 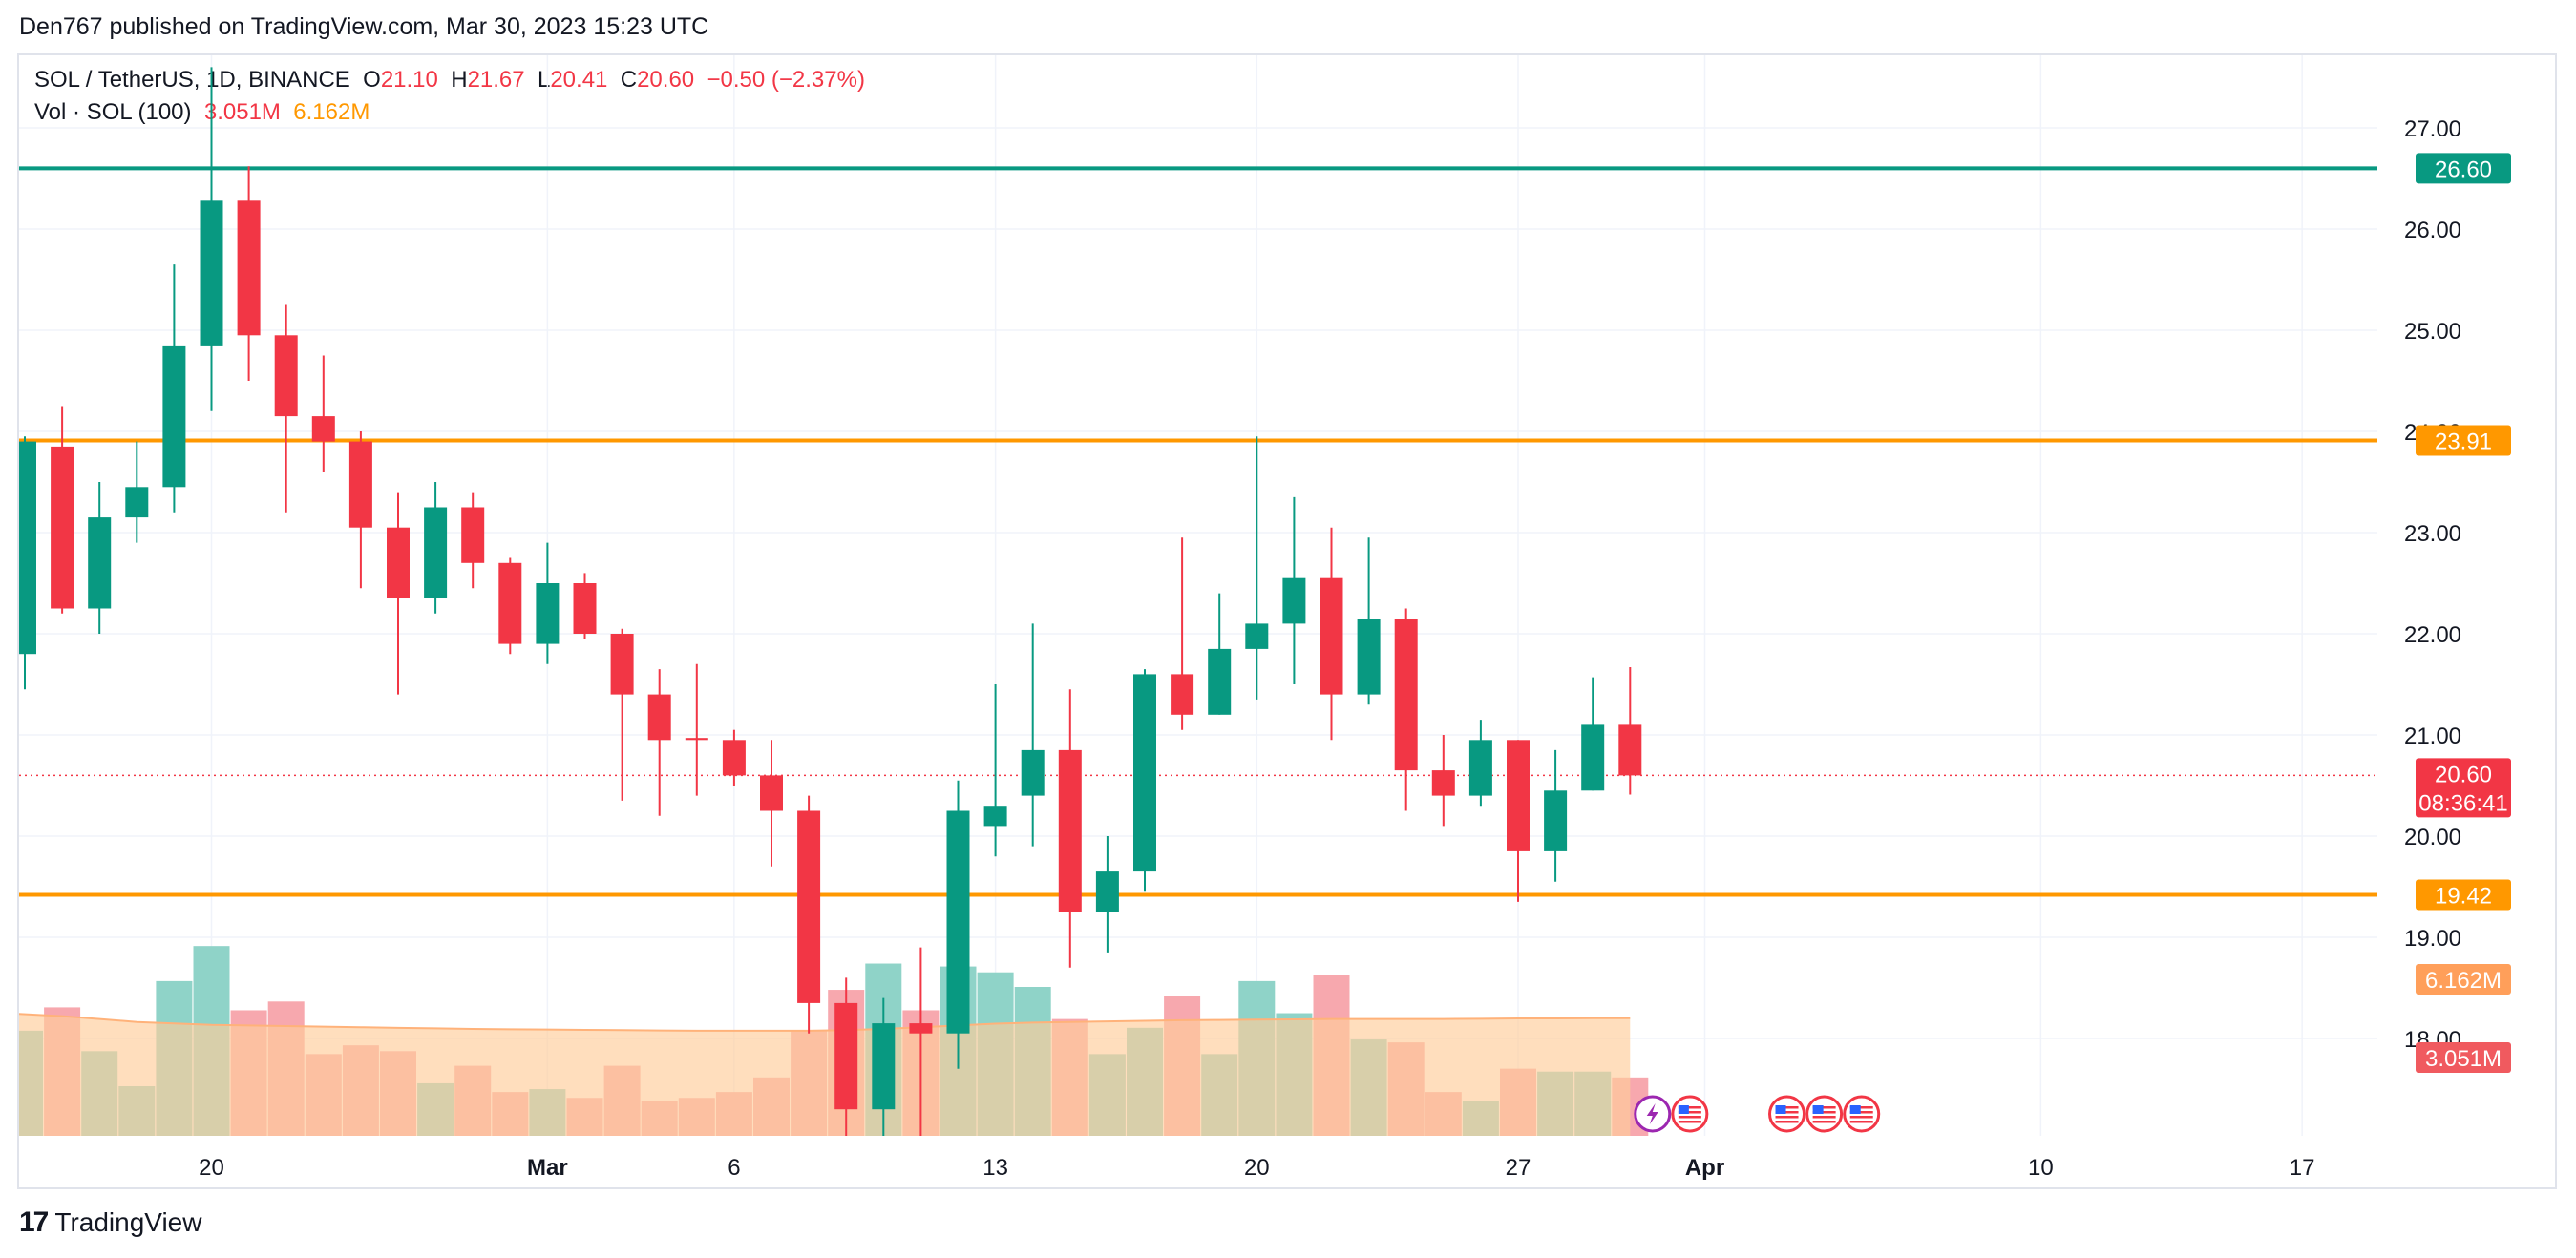 I want to click on price-axis-label: 23.00, so click(x=2432, y=534).